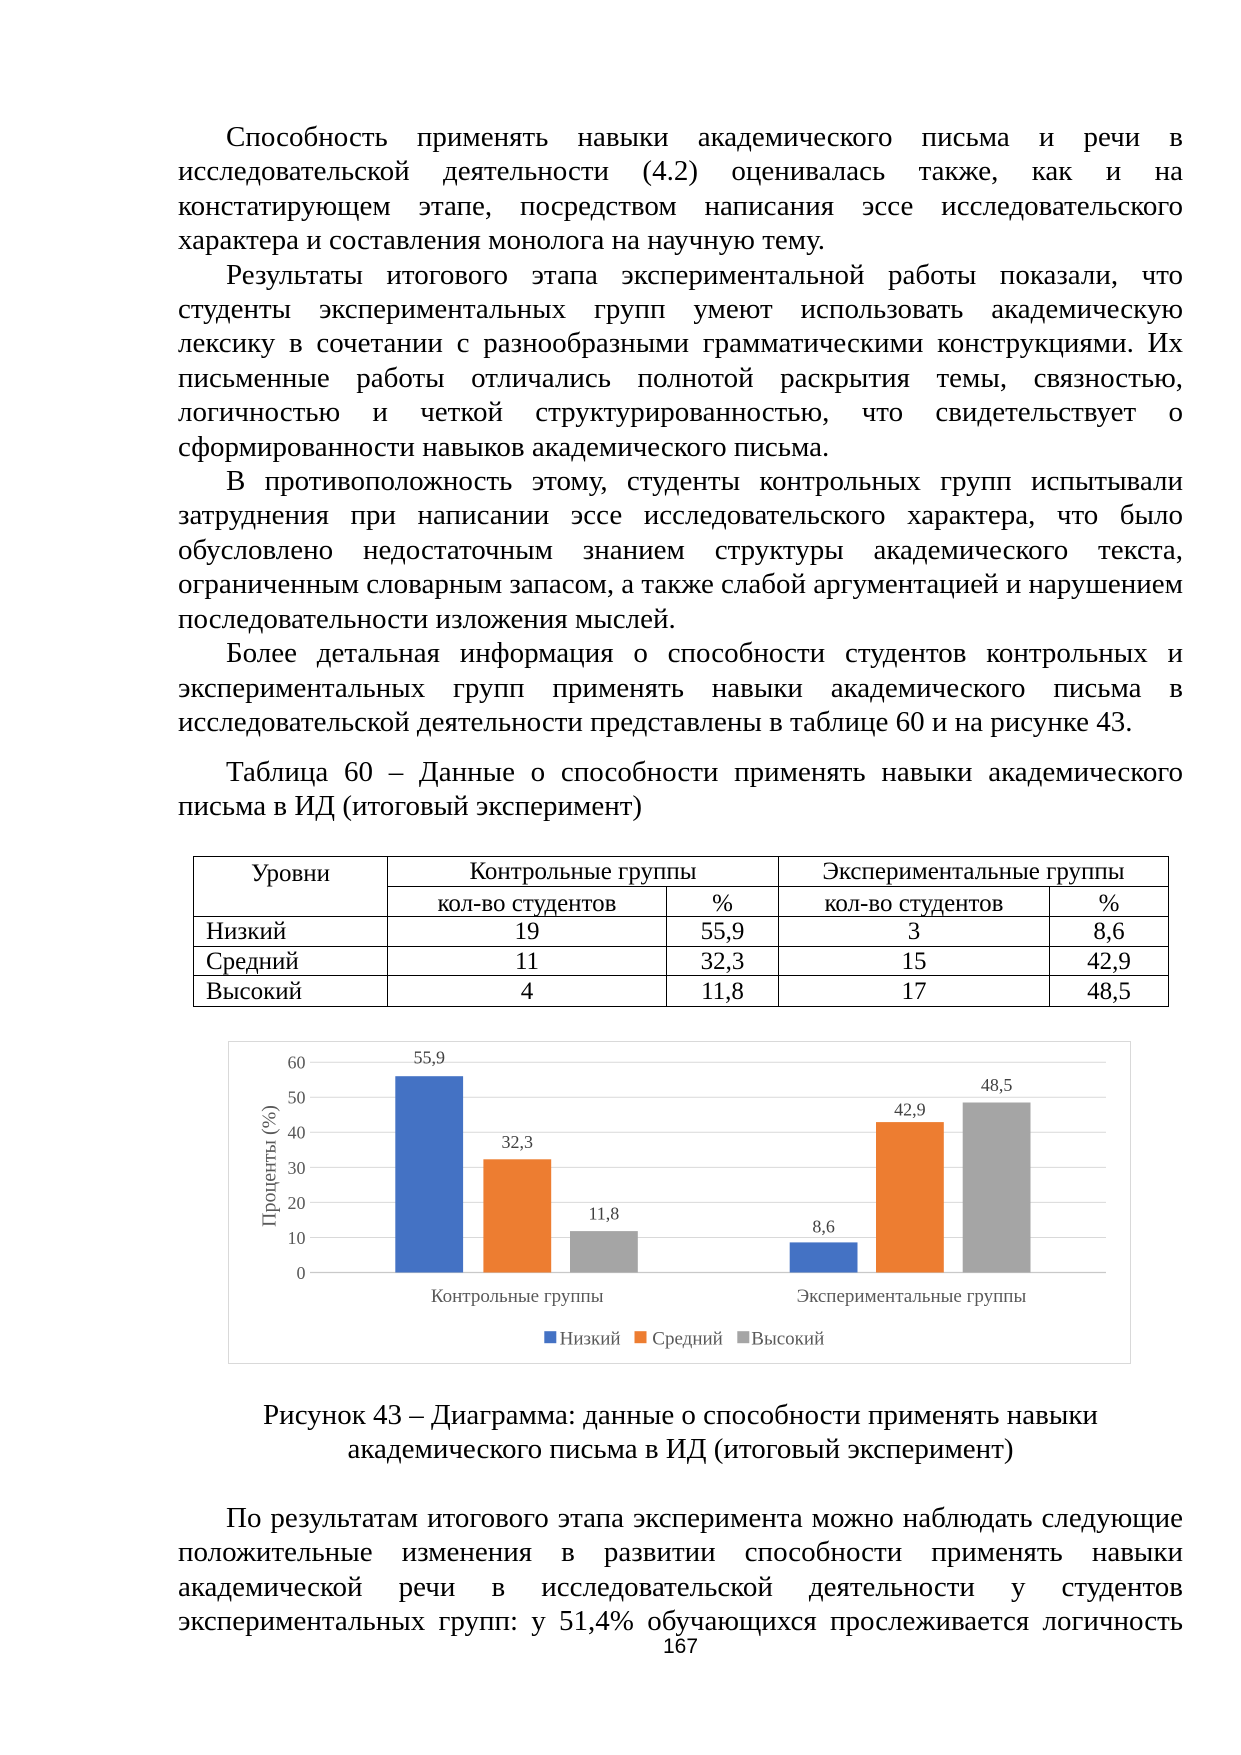 The width and height of the screenshot is (1241, 1755). What do you see at coordinates (297, 1063) in the screenshot?
I see `svg-text: 60` at bounding box center [297, 1063].